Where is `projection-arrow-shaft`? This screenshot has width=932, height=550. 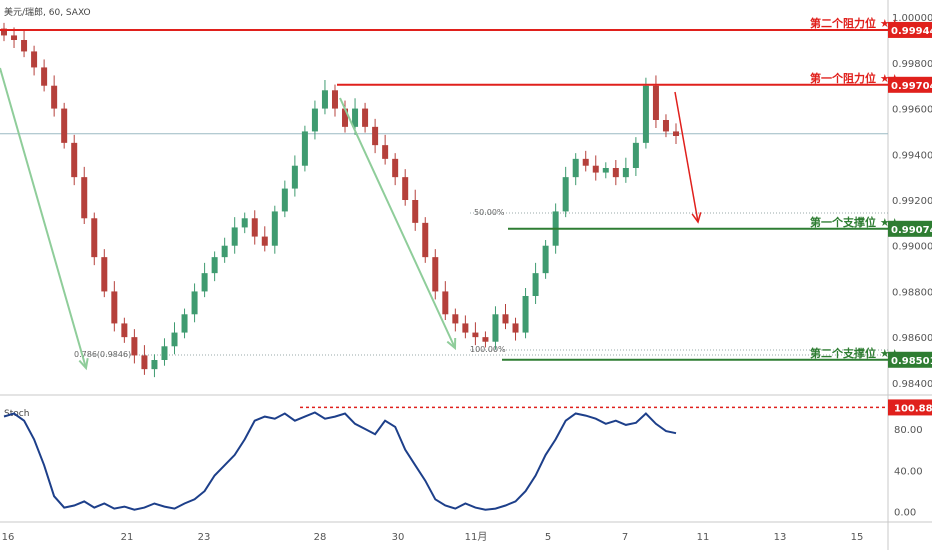 projection-arrow-shaft is located at coordinates (686, 157).